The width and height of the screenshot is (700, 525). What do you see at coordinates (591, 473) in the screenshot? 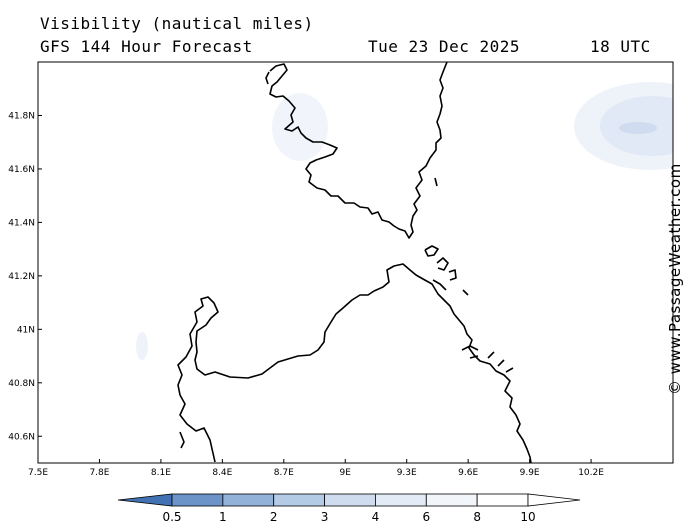
I see `lon-tick-label: 10.2E` at bounding box center [591, 473].